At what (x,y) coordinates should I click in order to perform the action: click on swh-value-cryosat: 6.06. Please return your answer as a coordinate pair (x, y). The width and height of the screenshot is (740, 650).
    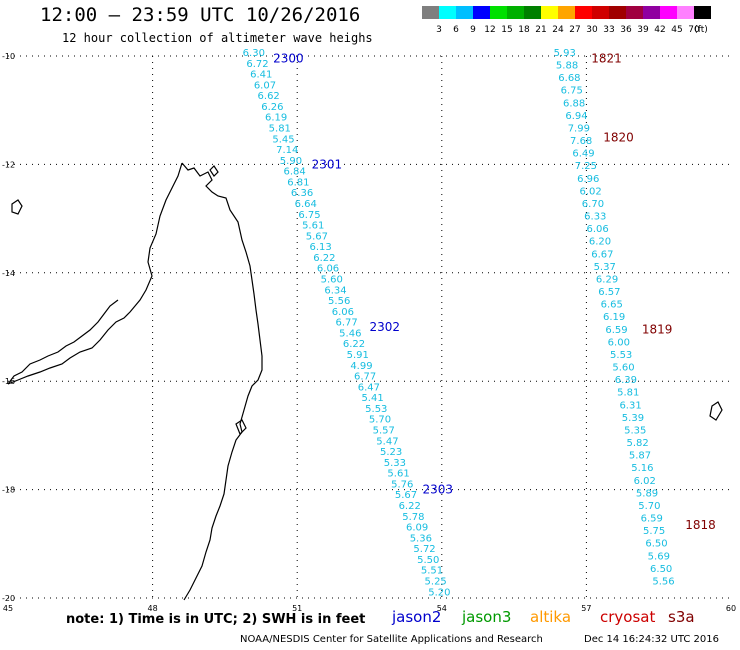
    Looking at the image, I should click on (598, 229).